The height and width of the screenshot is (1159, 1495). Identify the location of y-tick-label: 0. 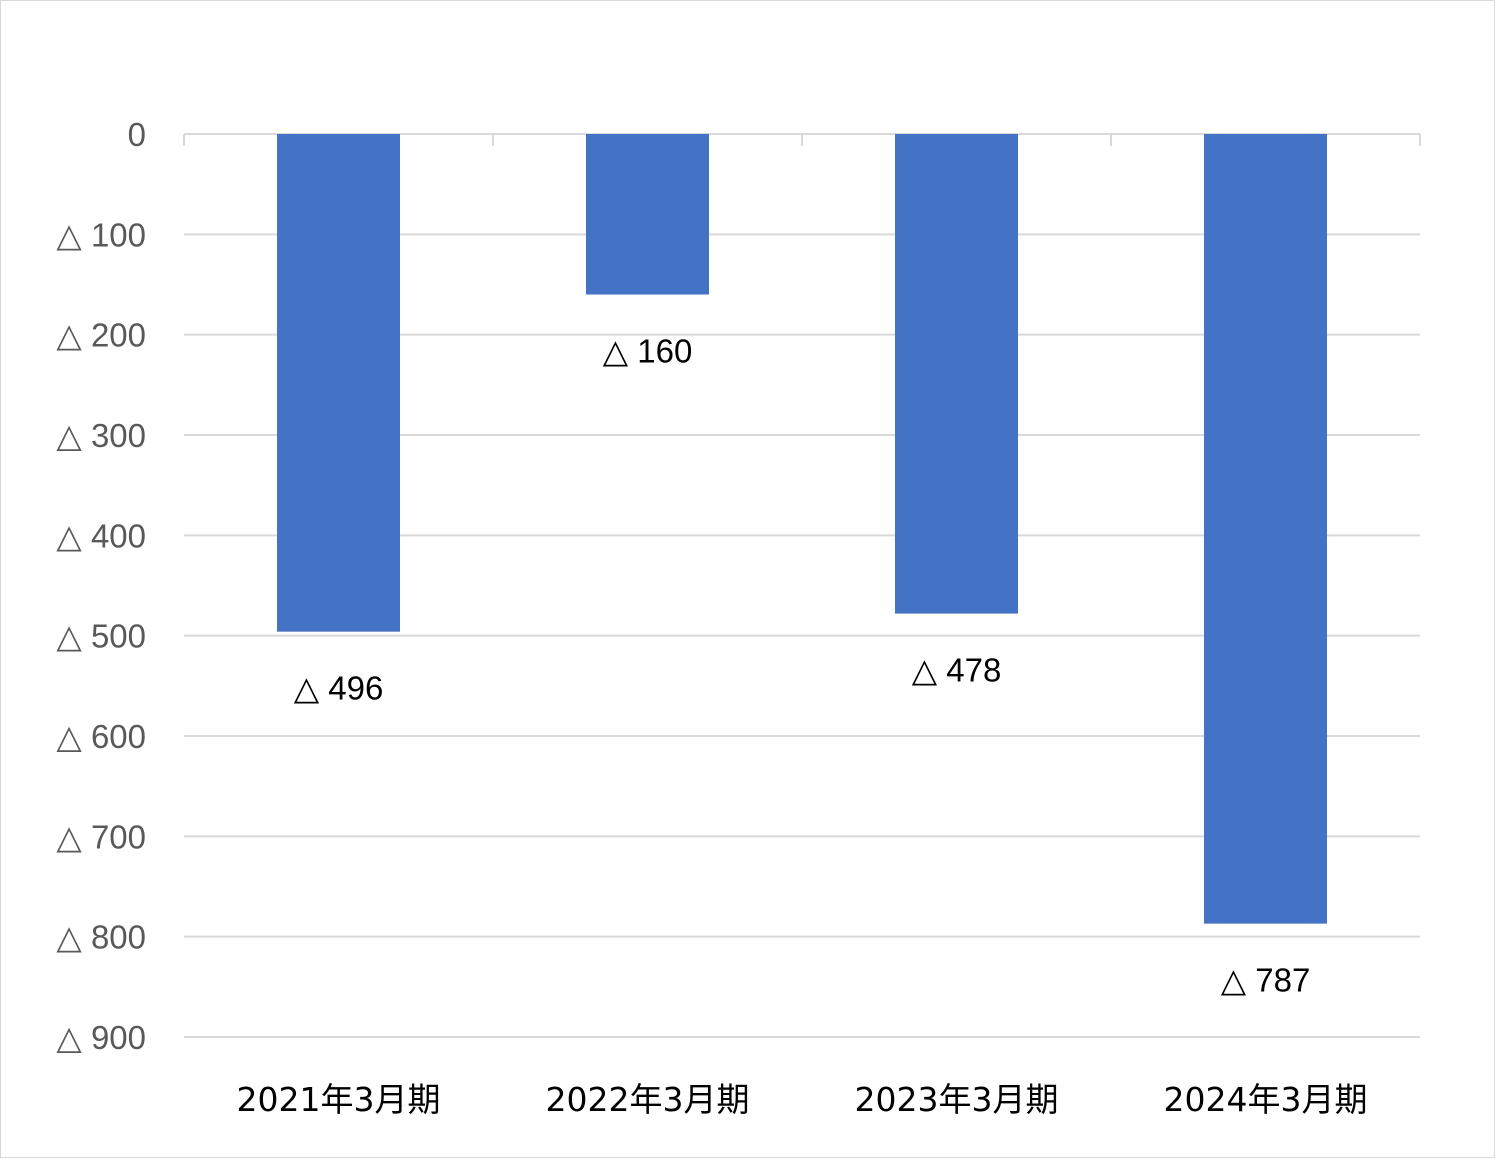
(137, 134).